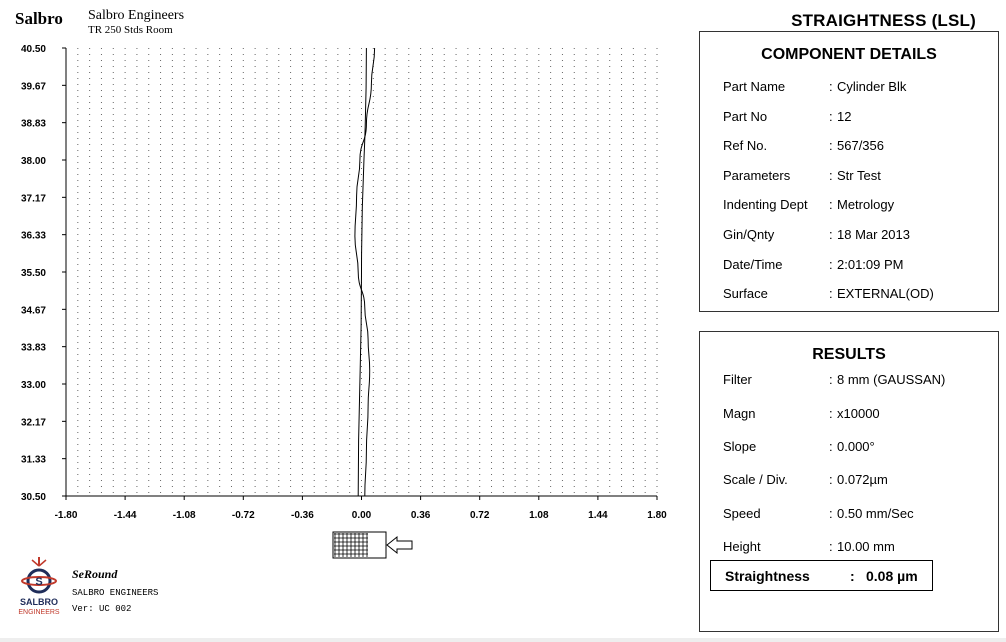 The width and height of the screenshot is (1006, 642). I want to click on detail-value: Str Test, so click(859, 175).